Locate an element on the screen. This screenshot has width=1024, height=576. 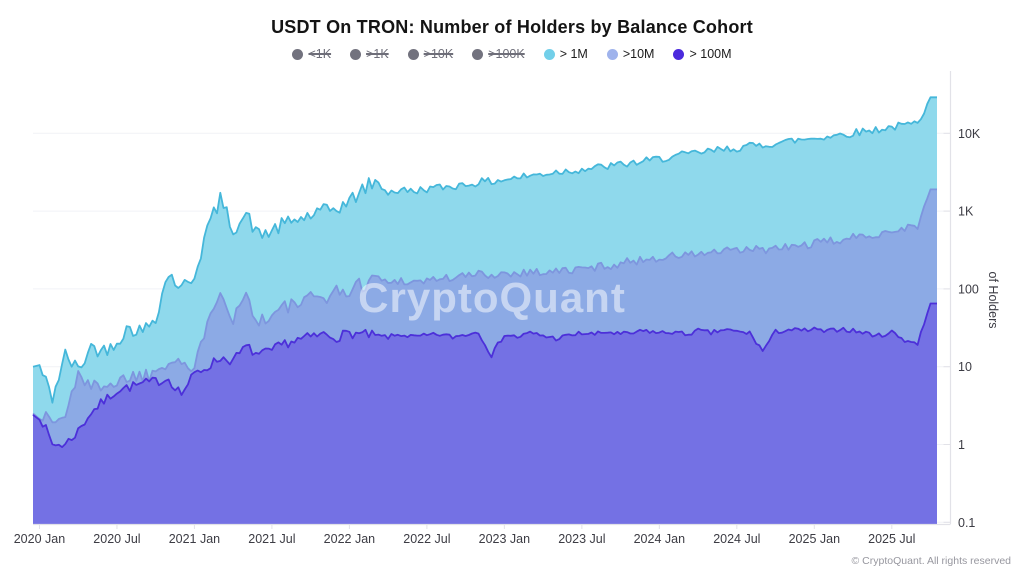
legend-label: >10K is located at coordinates (438, 54).